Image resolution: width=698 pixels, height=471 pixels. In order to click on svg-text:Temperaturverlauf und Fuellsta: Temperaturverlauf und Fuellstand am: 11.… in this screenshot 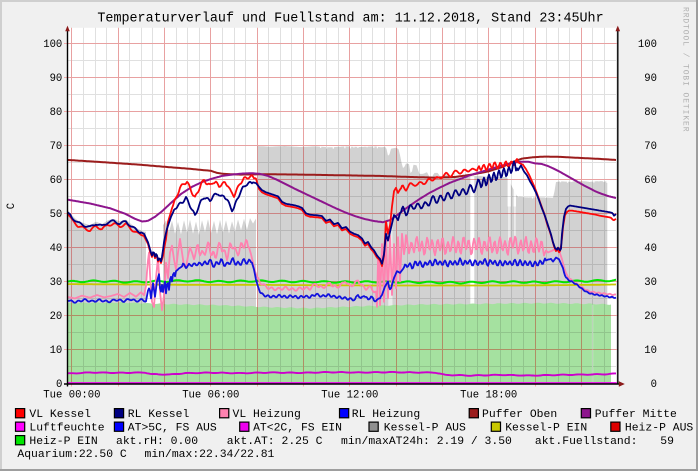, I will do `click(350, 19)`.